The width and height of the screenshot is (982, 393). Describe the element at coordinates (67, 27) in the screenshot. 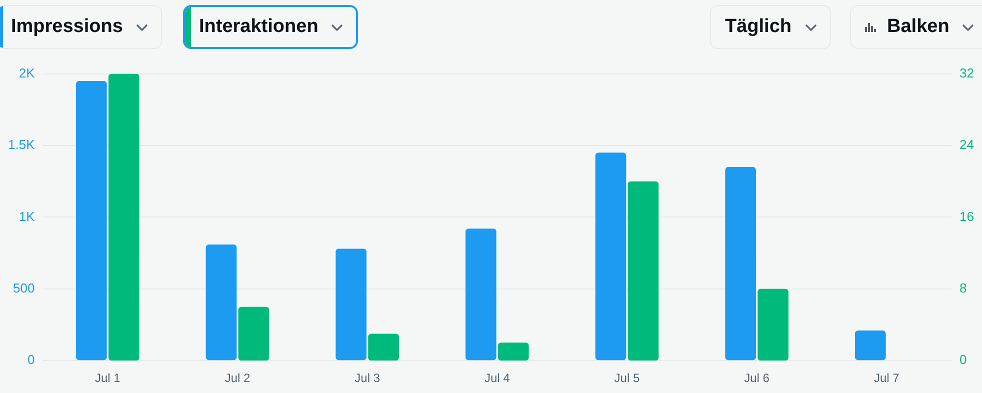

I see `legend-label: Impressions` at that location.